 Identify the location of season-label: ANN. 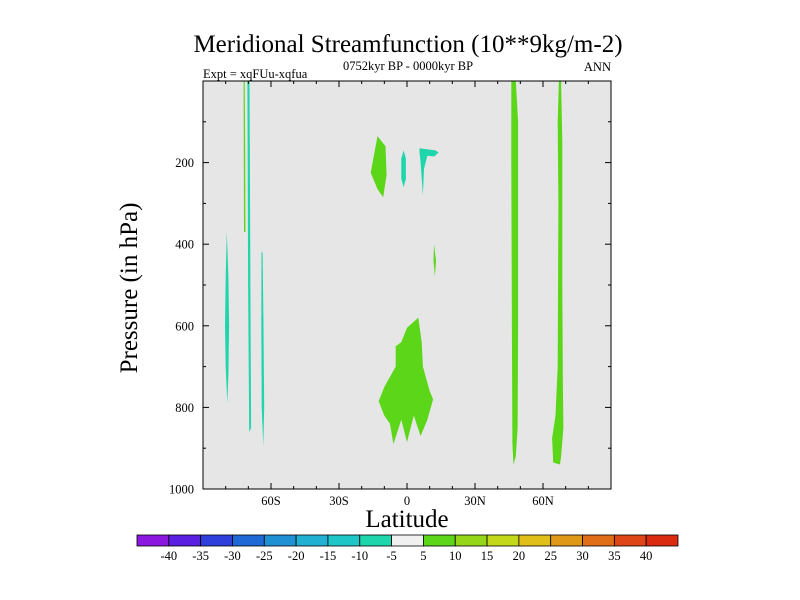
(597, 67).